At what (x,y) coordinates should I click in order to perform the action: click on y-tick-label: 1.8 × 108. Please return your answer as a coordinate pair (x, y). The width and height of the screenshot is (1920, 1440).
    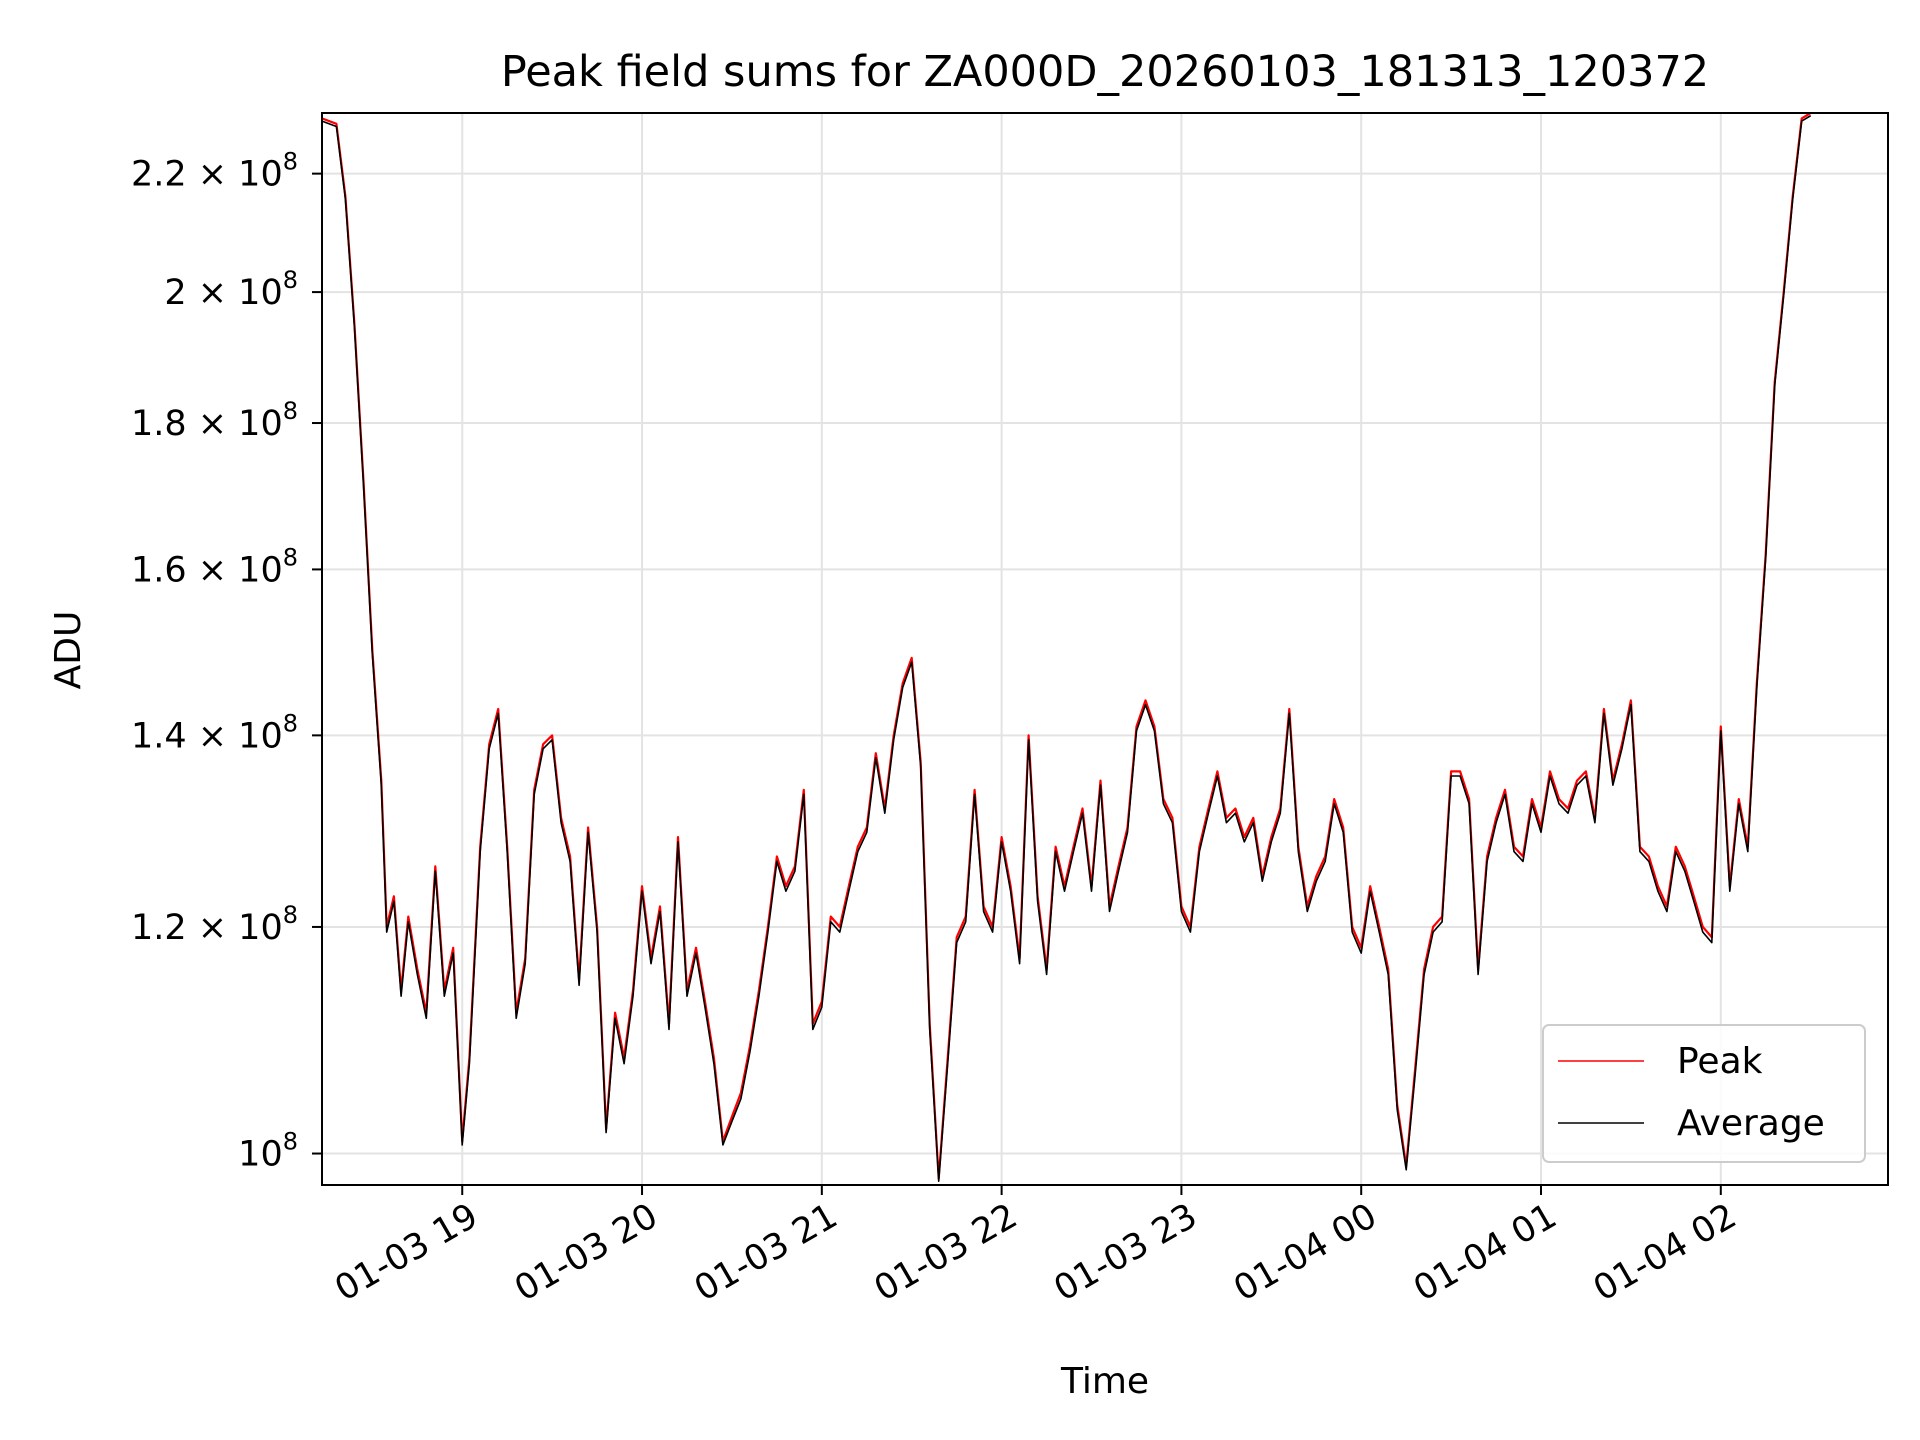
    Looking at the image, I should click on (214, 420).